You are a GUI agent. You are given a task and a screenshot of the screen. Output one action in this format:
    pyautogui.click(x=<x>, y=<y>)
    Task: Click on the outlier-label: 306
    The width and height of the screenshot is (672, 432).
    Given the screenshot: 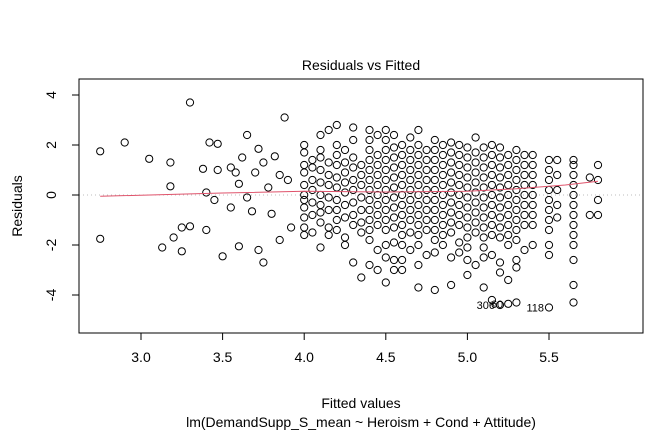 What is the action you would take?
    pyautogui.click(x=486, y=306)
    